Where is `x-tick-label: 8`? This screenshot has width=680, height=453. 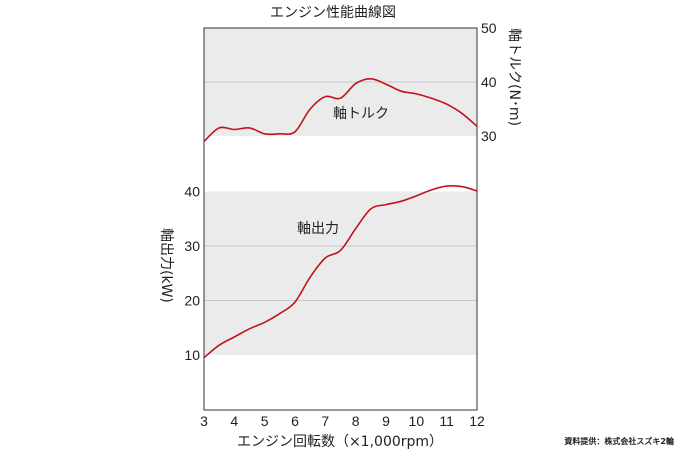
x-tick-label: 8 is located at coordinates (356, 421).